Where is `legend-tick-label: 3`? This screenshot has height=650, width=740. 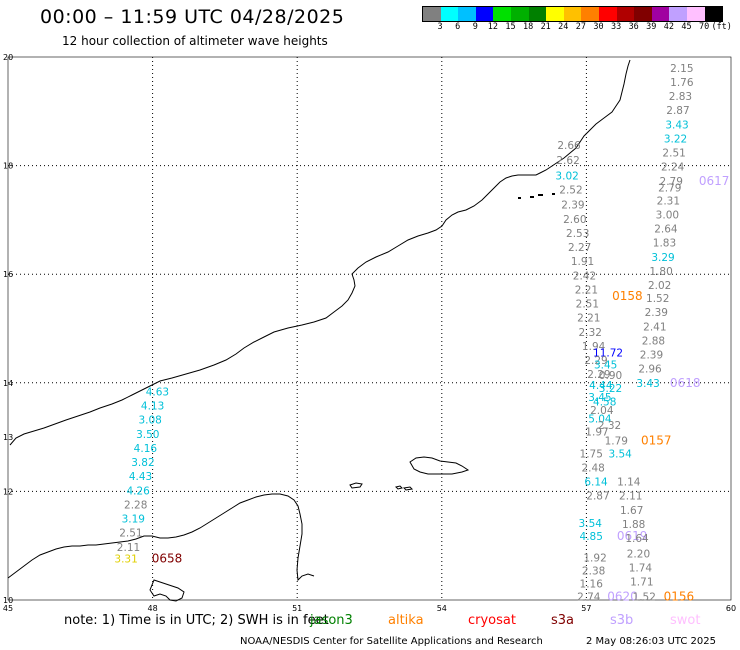
legend-tick-label: 3 is located at coordinates (440, 27).